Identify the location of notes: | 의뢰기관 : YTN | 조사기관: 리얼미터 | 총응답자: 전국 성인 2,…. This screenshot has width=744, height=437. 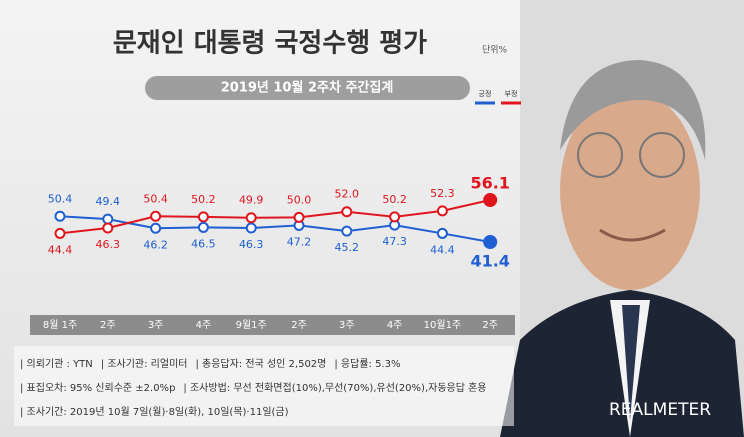
(264, 386).